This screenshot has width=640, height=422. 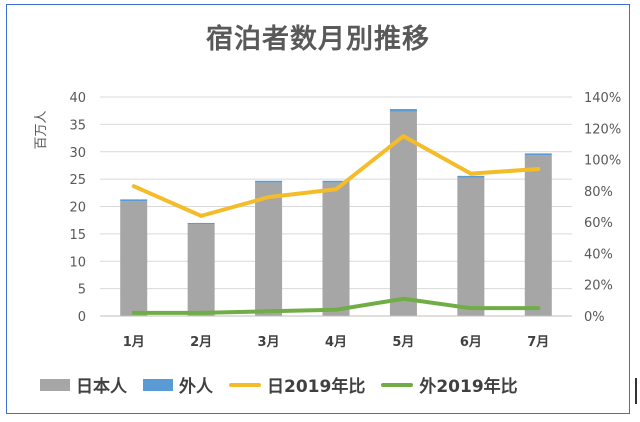 What do you see at coordinates (201, 342) in the screenshot?
I see `x-tick-label: 2月` at bounding box center [201, 342].